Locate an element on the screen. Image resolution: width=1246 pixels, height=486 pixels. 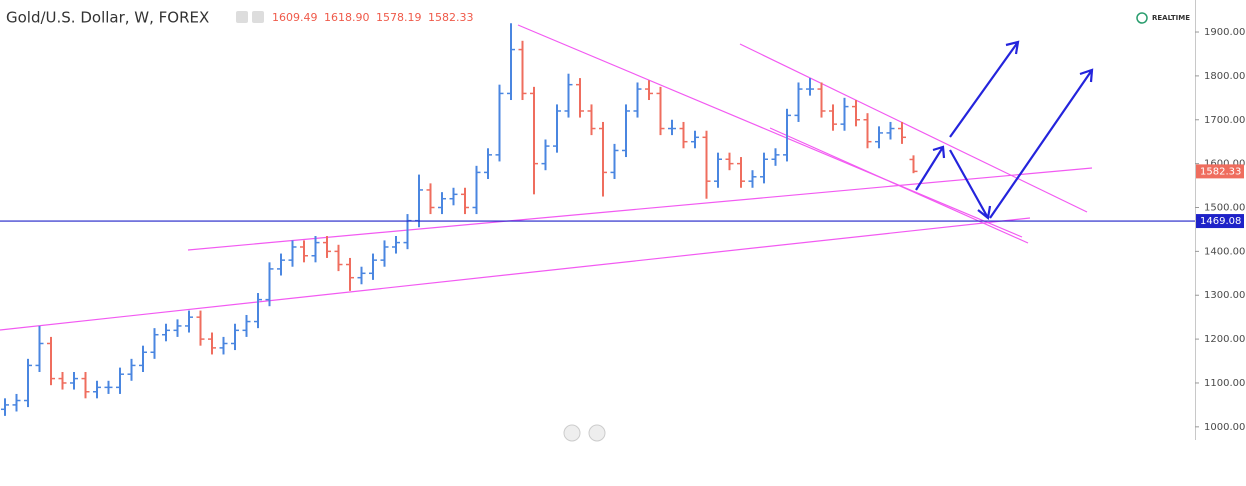
y-tick-label: 1400.00 is located at coordinates (1224, 251).